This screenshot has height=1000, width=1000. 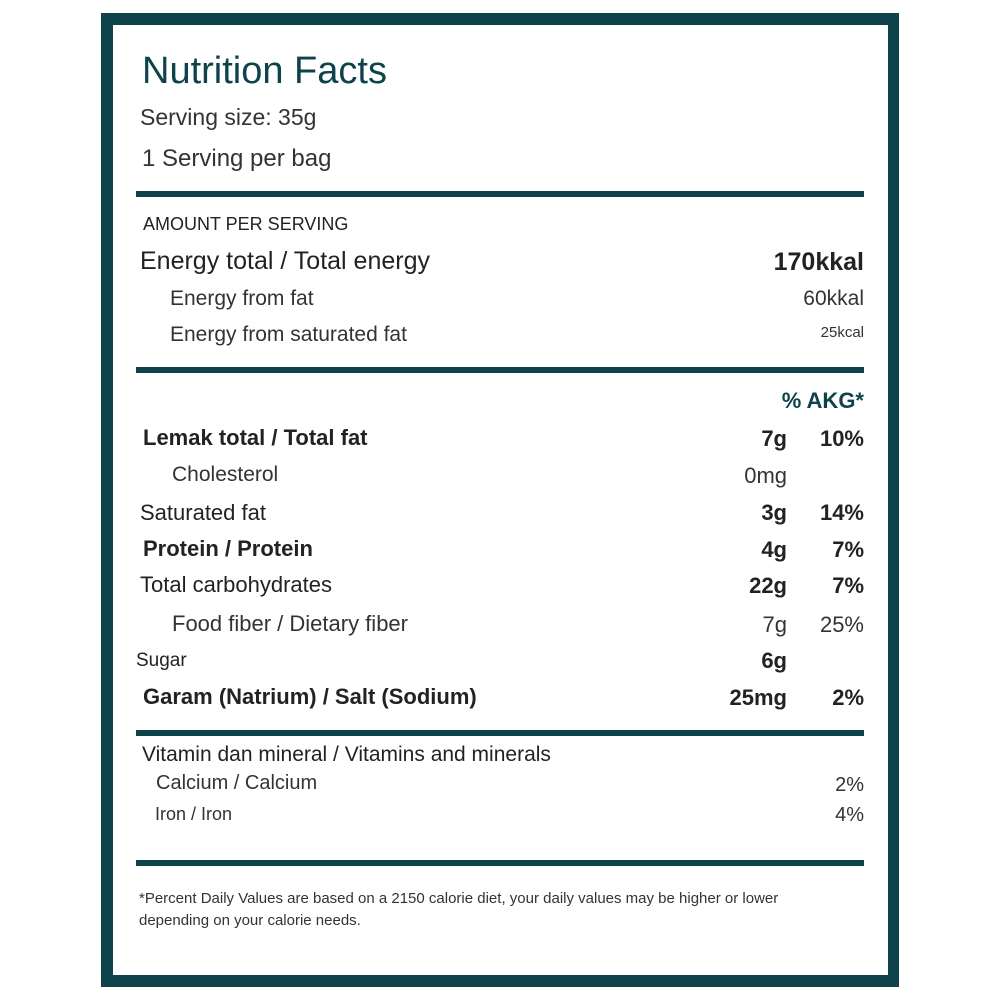 I want to click on akg-header: % AKG*, so click(x=822, y=400).